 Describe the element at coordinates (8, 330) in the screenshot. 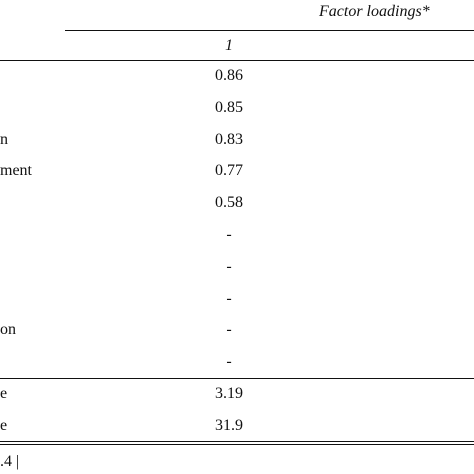

I see `row-label: on` at that location.